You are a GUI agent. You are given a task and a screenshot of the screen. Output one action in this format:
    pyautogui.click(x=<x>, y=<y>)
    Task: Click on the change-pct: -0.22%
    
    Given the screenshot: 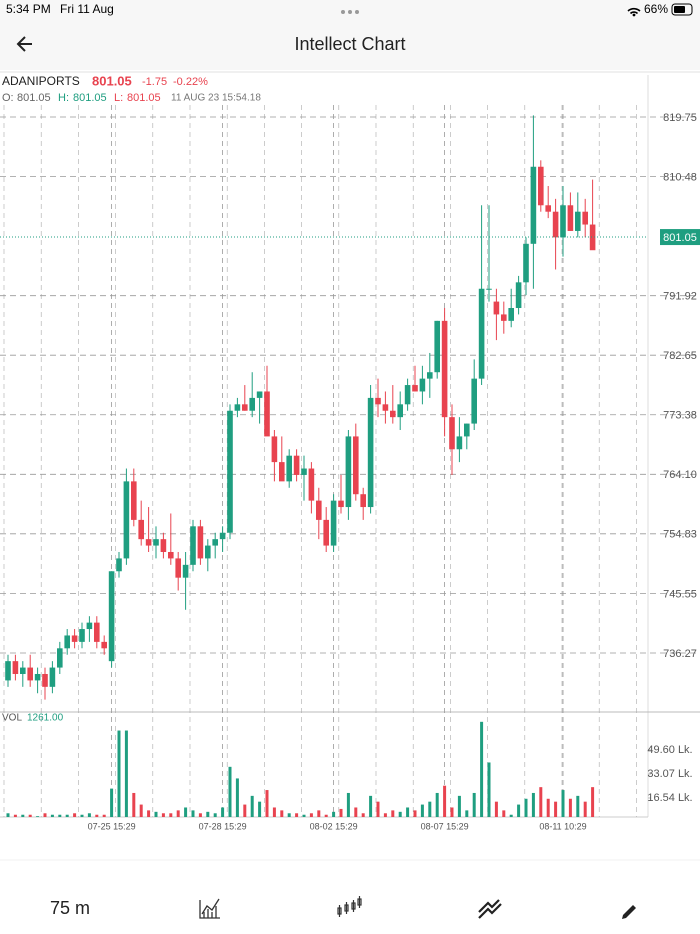 What is the action you would take?
    pyautogui.click(x=190, y=82)
    